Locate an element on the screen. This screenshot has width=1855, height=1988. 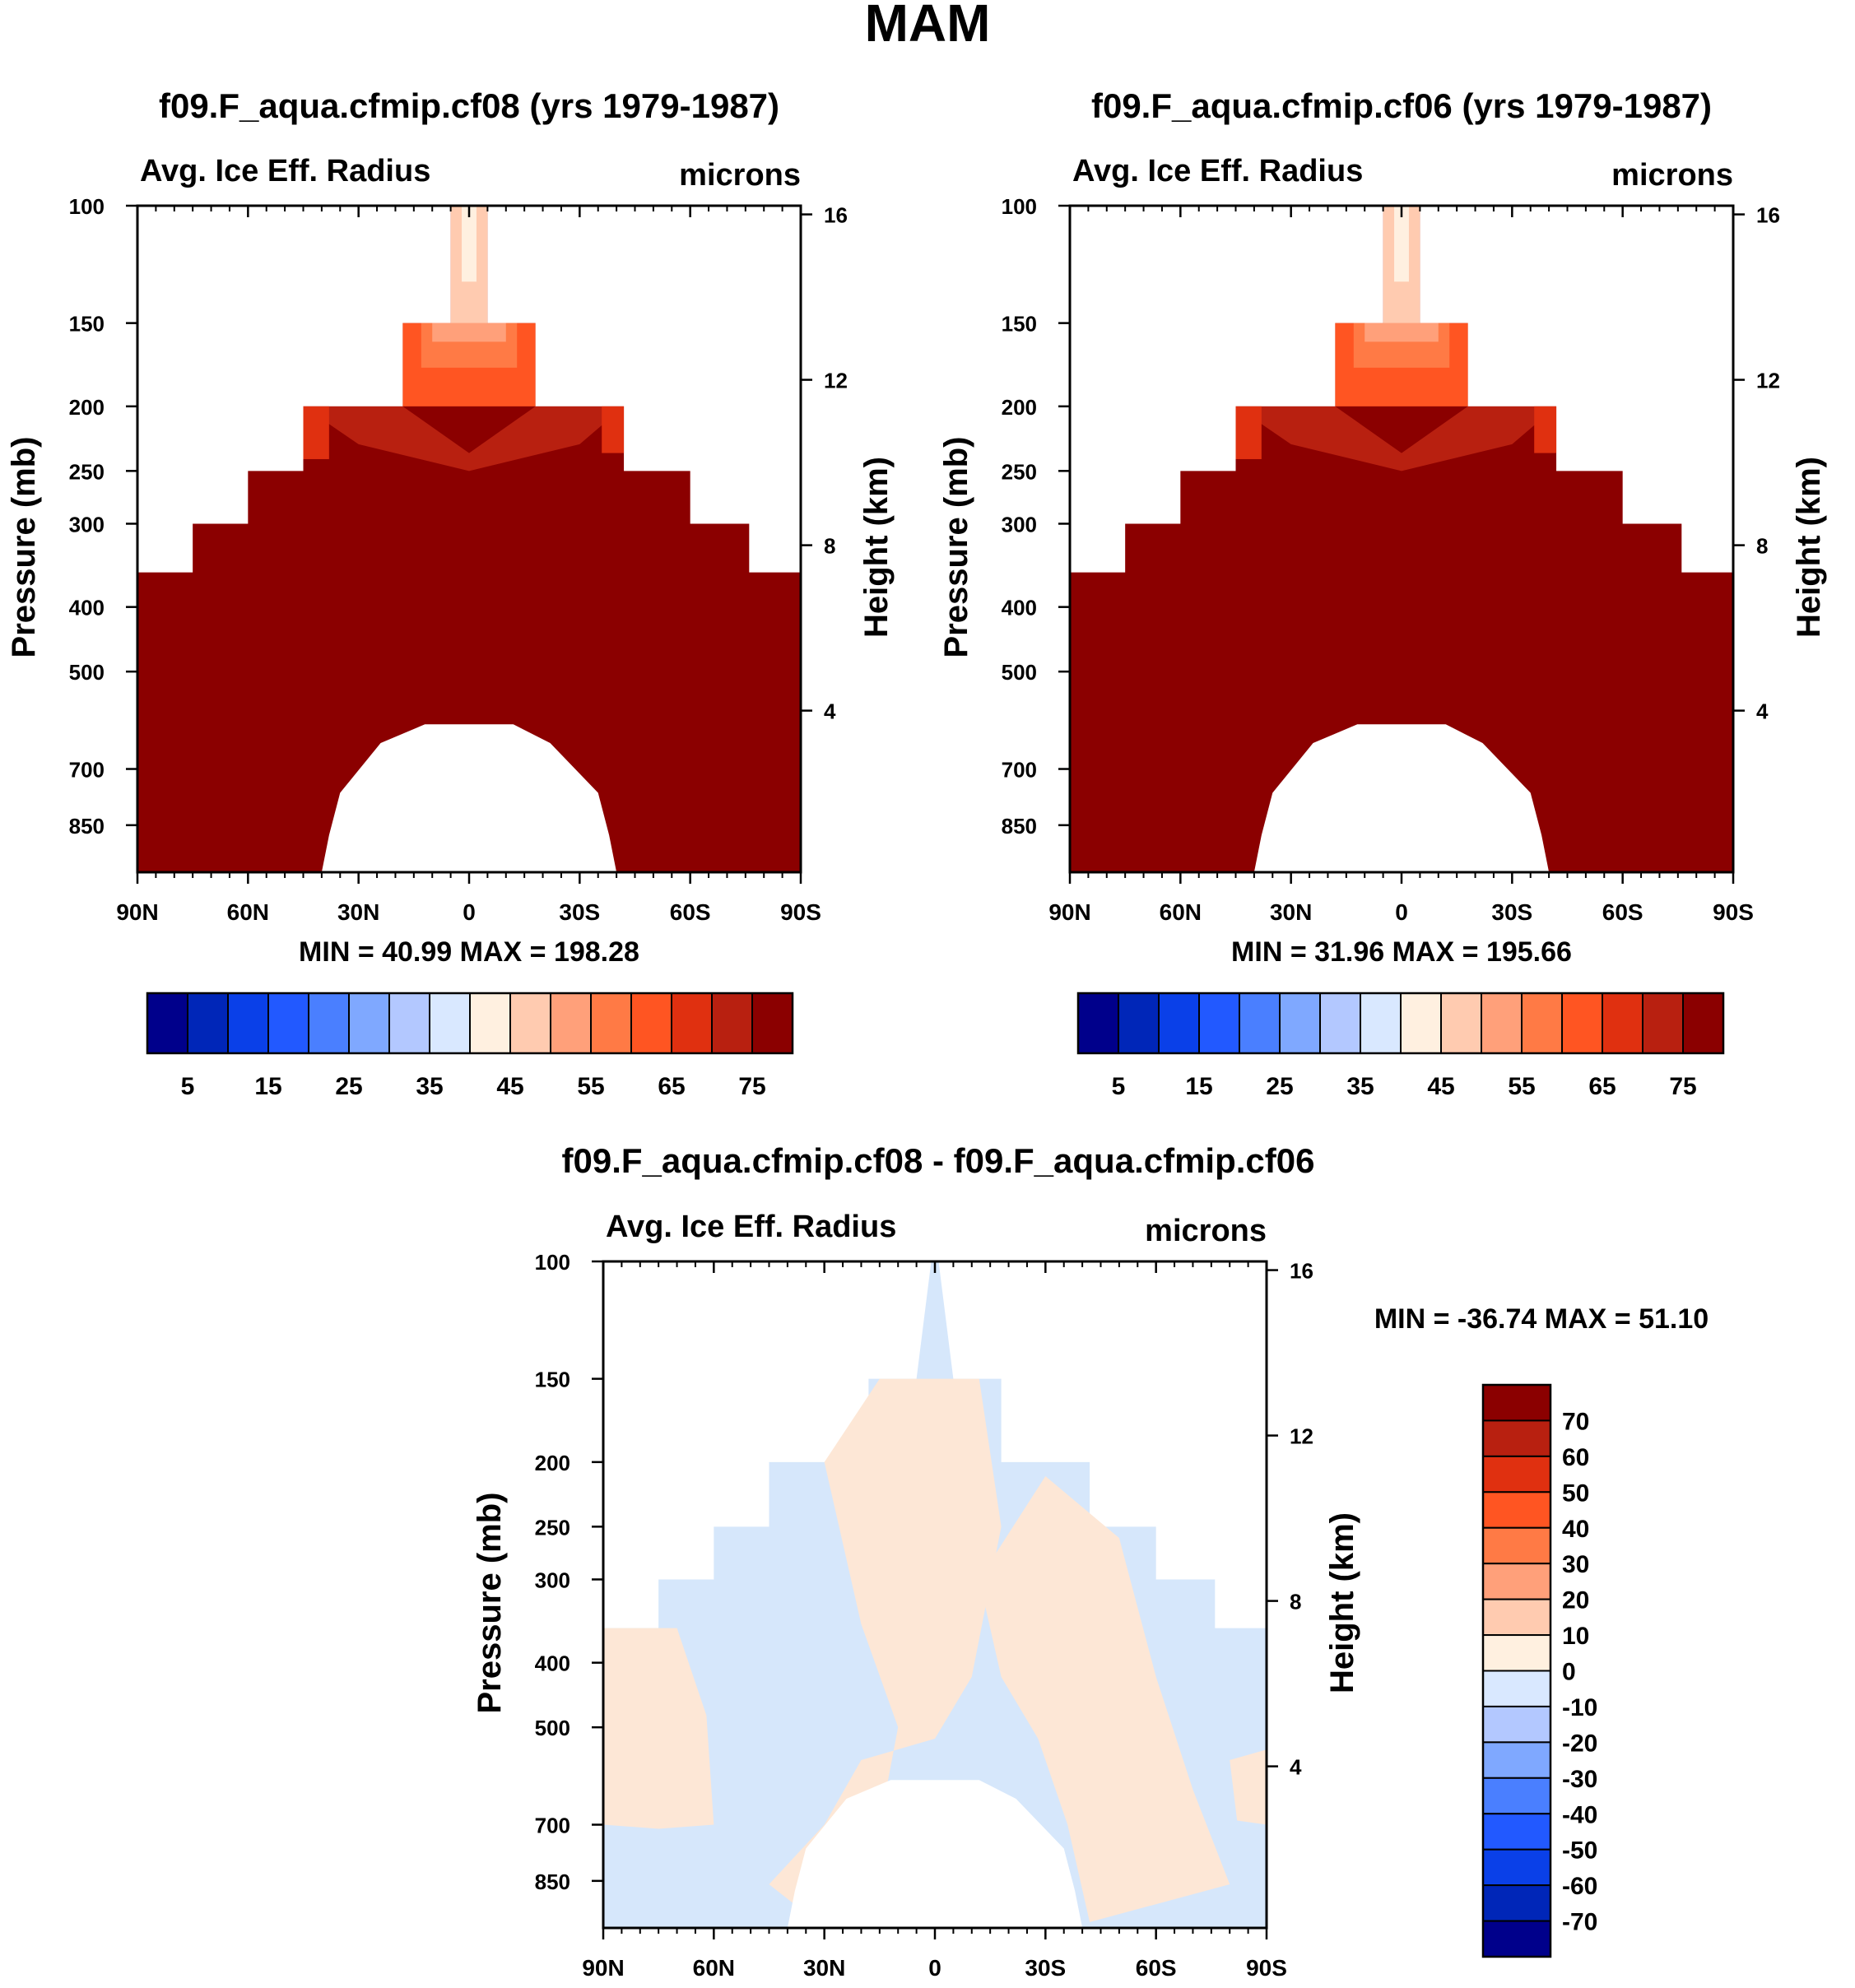
colorbar-tick-label: -60 is located at coordinates (1579, 1886).